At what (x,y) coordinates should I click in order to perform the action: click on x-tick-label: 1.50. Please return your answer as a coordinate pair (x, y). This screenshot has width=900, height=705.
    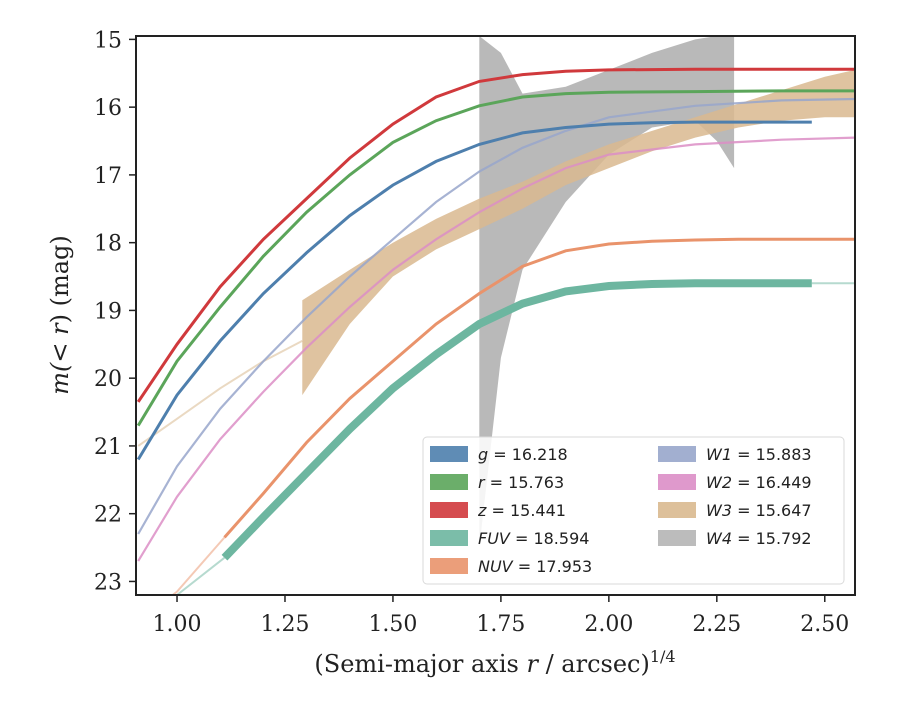
    Looking at the image, I should click on (392, 624).